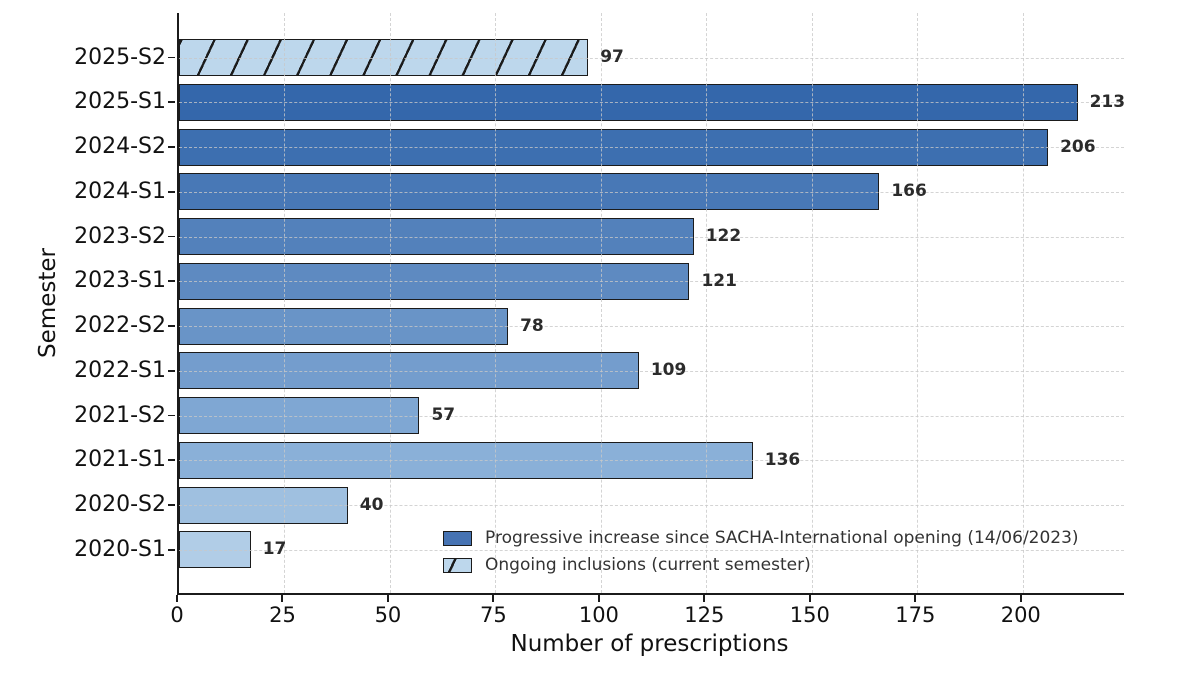 This screenshot has height=679, width=1203. I want to click on bar-value-label: 166, so click(909, 191).